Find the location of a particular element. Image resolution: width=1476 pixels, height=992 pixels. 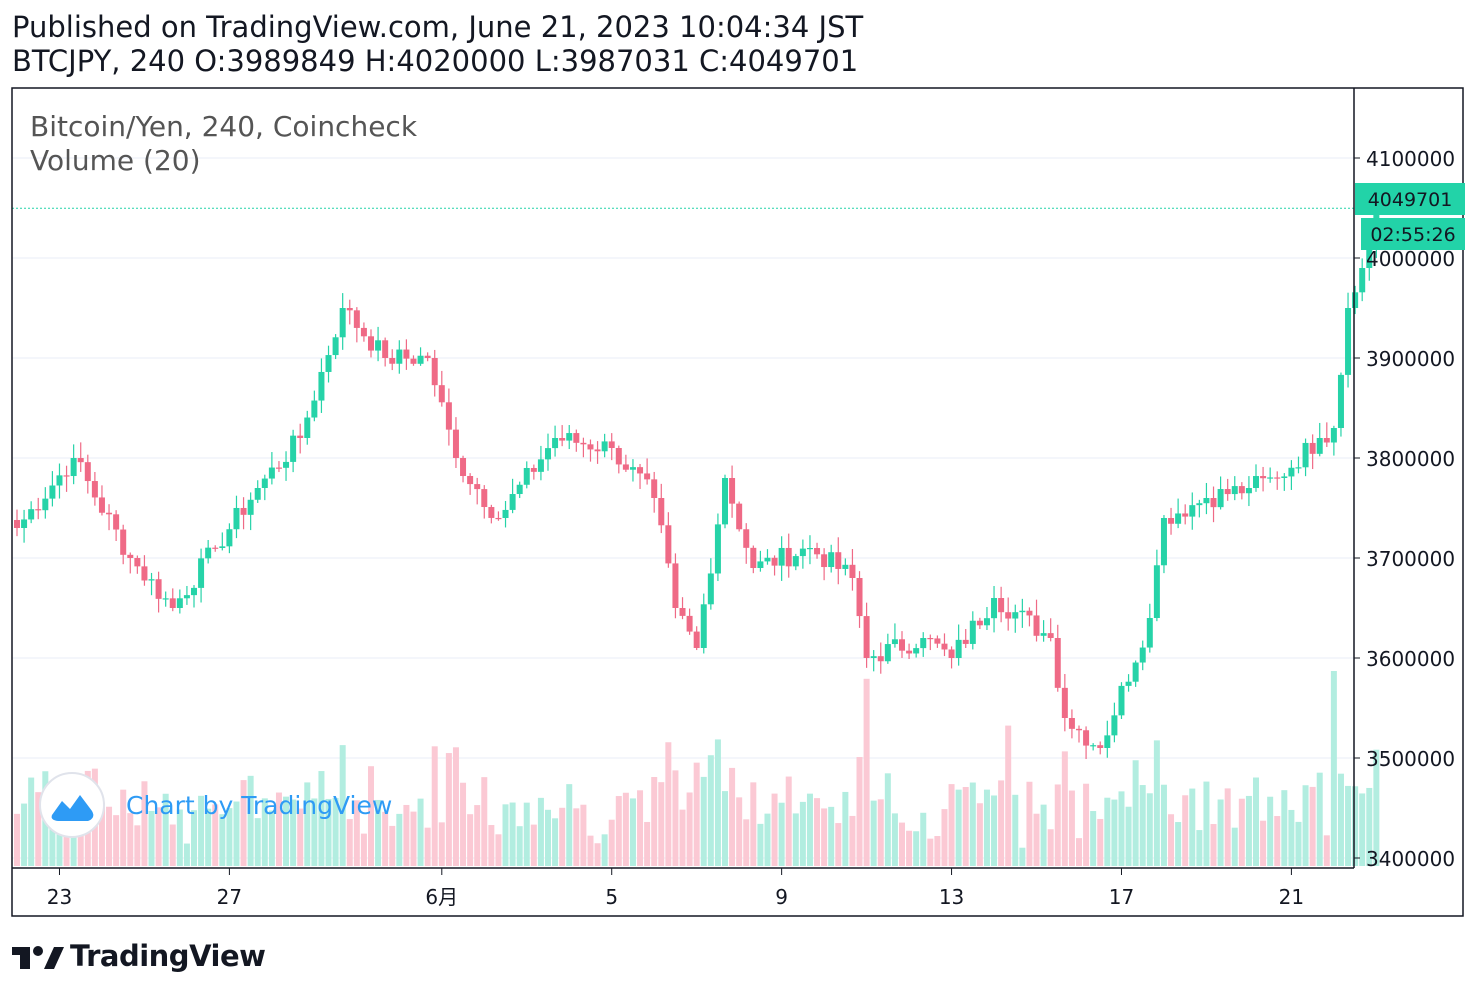

y-tick-label: 3800000 is located at coordinates (1410, 459).